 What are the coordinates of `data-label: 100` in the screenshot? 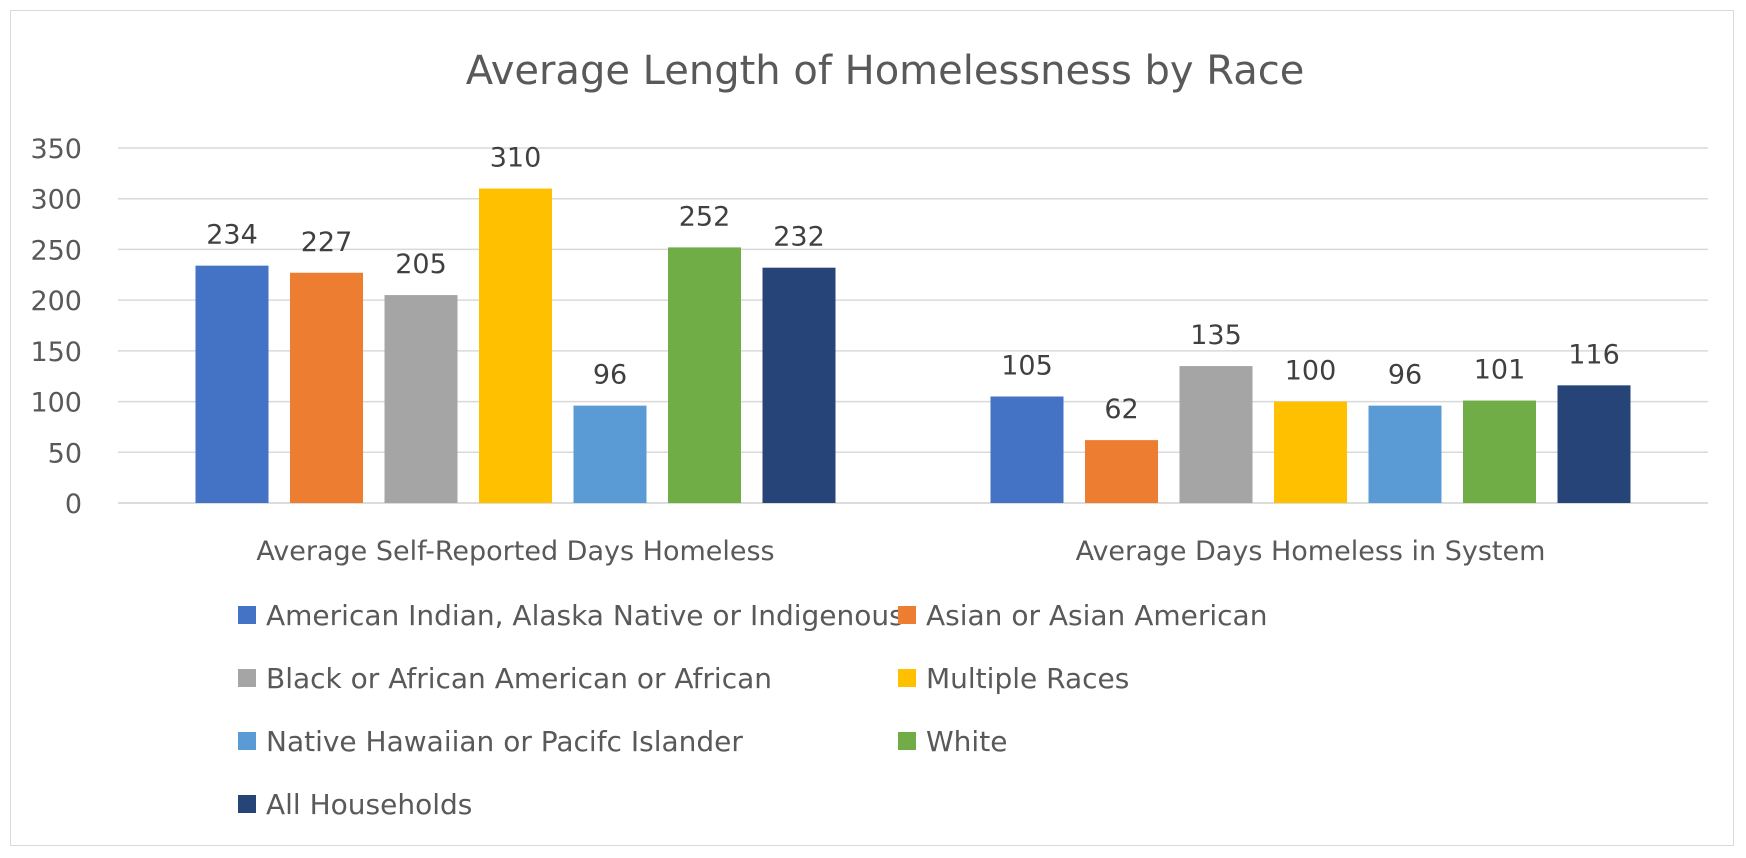 It's located at (1311, 371).